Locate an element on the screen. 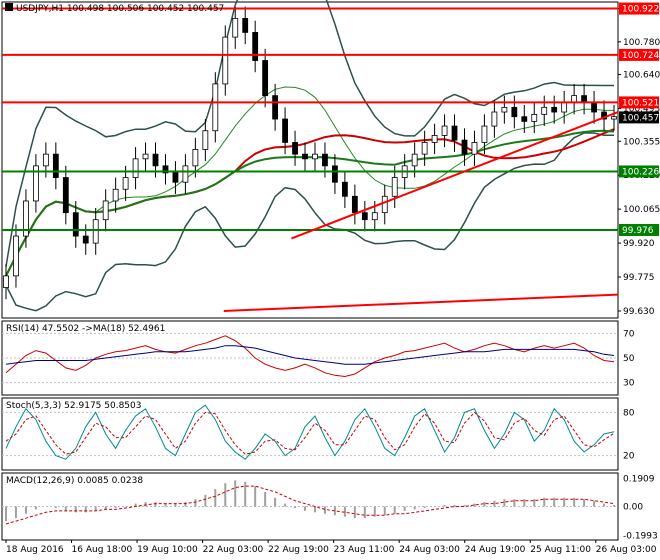  current-price-tag is located at coordinates (639, 117).